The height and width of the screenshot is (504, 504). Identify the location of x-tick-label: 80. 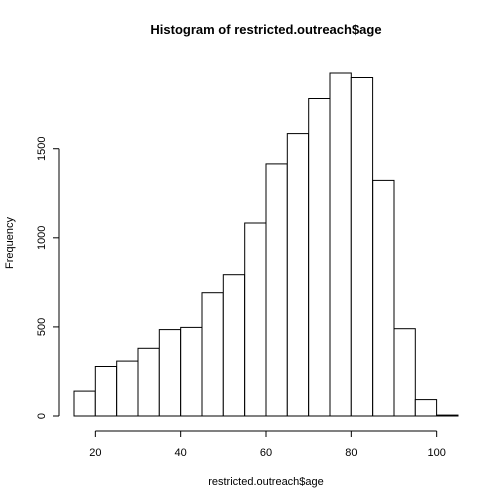
(351, 453).